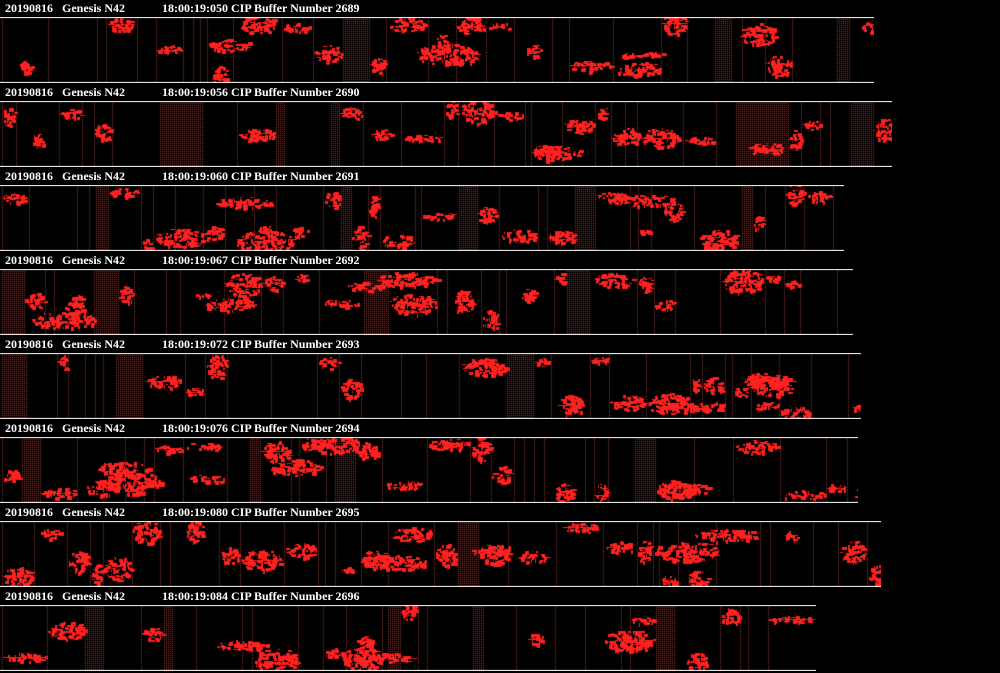 The width and height of the screenshot is (1000, 673). Describe the element at coordinates (261, 596) in the screenshot. I see `buffer-timestamp-label: 18:00:19:084 CIP Buffer Number 2696` at that location.